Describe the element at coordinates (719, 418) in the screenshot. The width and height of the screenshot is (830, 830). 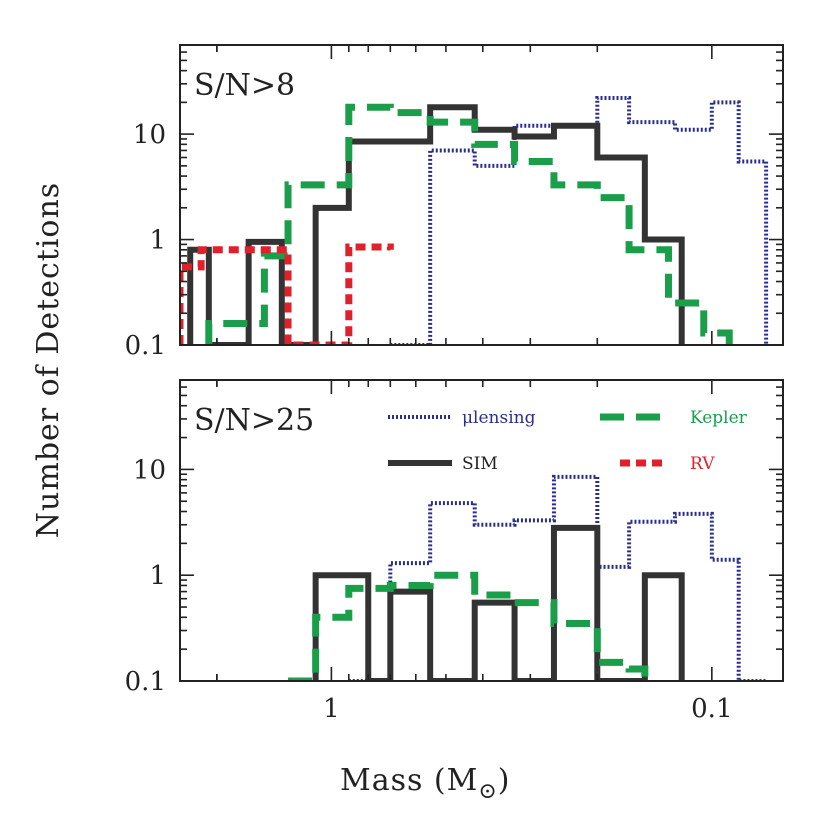
I see `legend-label-kepler: Kepler` at that location.